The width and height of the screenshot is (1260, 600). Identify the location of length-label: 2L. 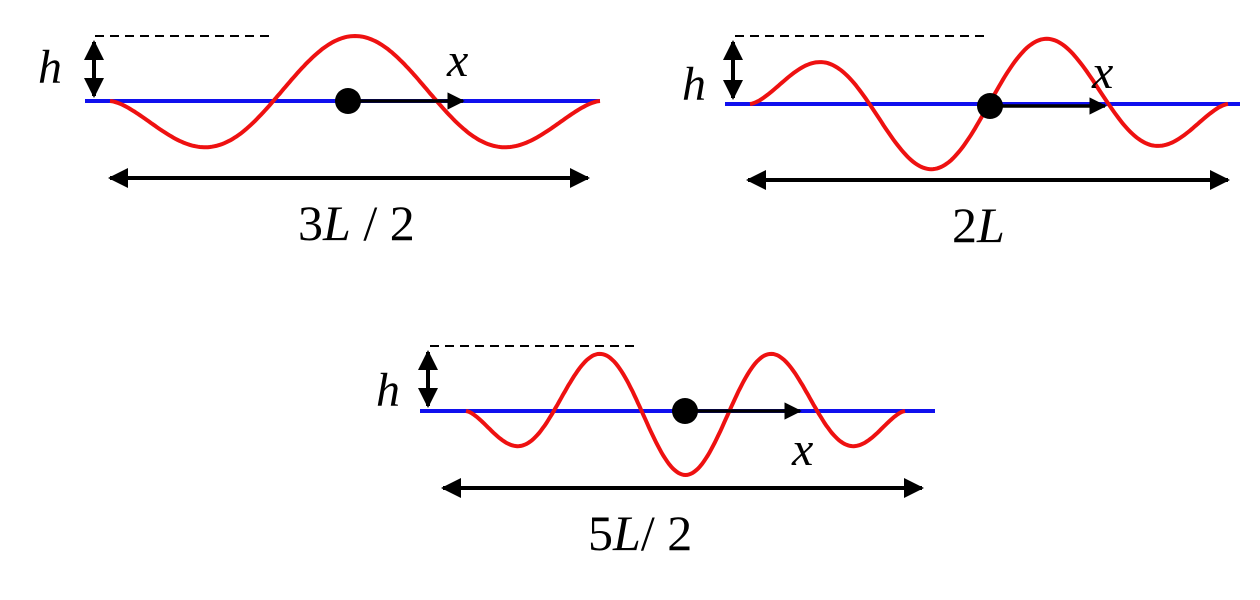
(978, 225).